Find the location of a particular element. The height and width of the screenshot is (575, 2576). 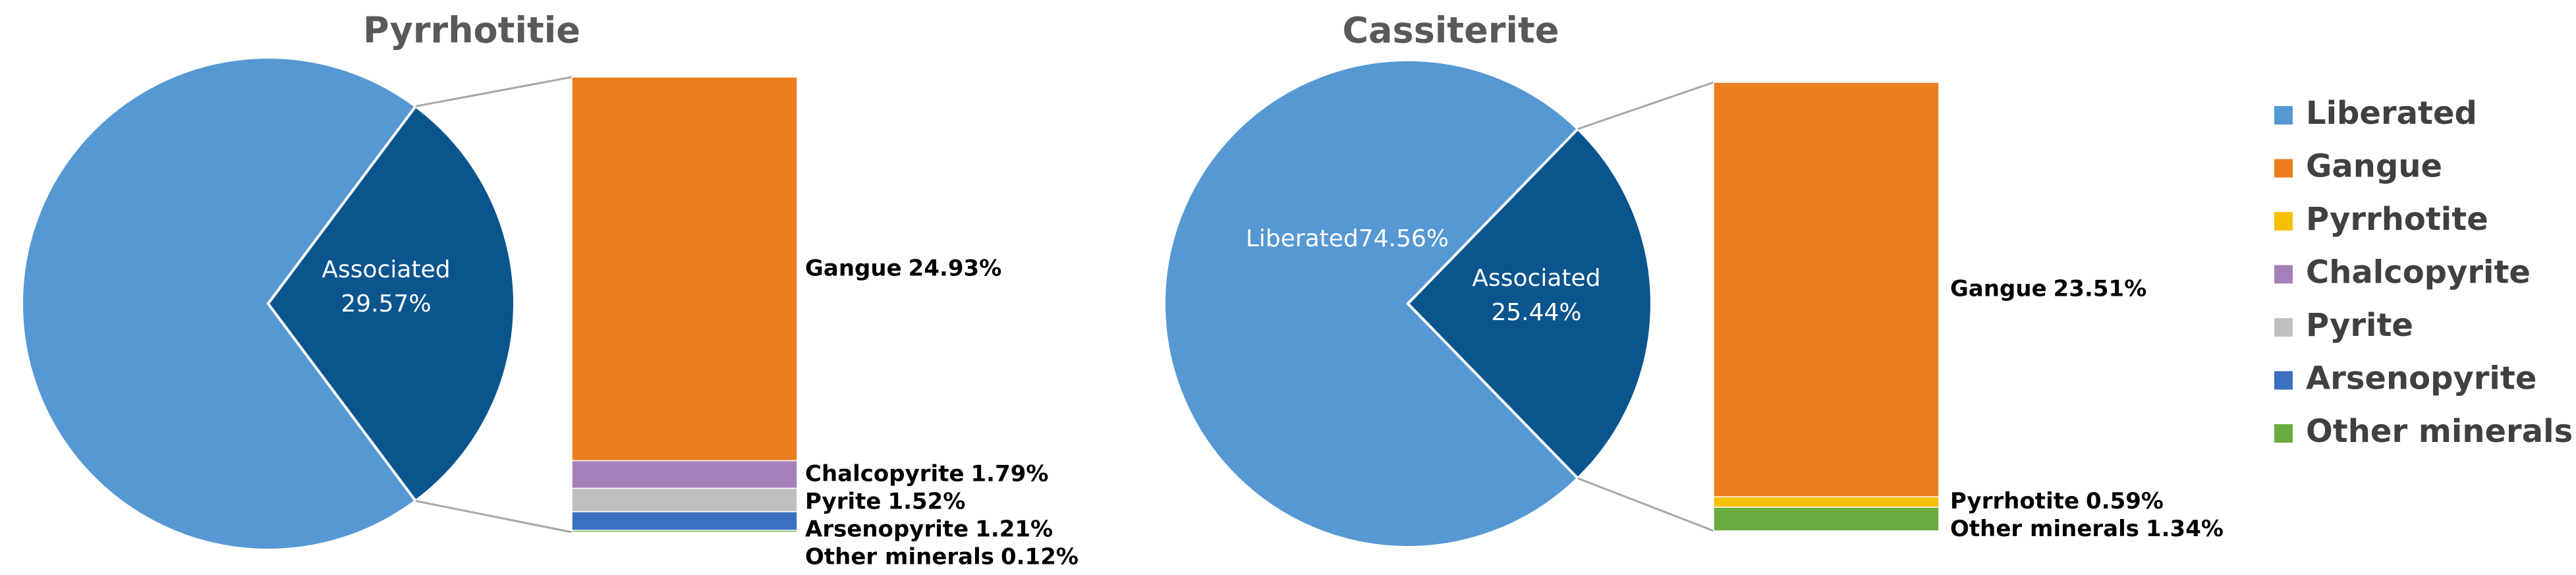

bar-label: Chalcopyrite 1.79% is located at coordinates (926, 473).